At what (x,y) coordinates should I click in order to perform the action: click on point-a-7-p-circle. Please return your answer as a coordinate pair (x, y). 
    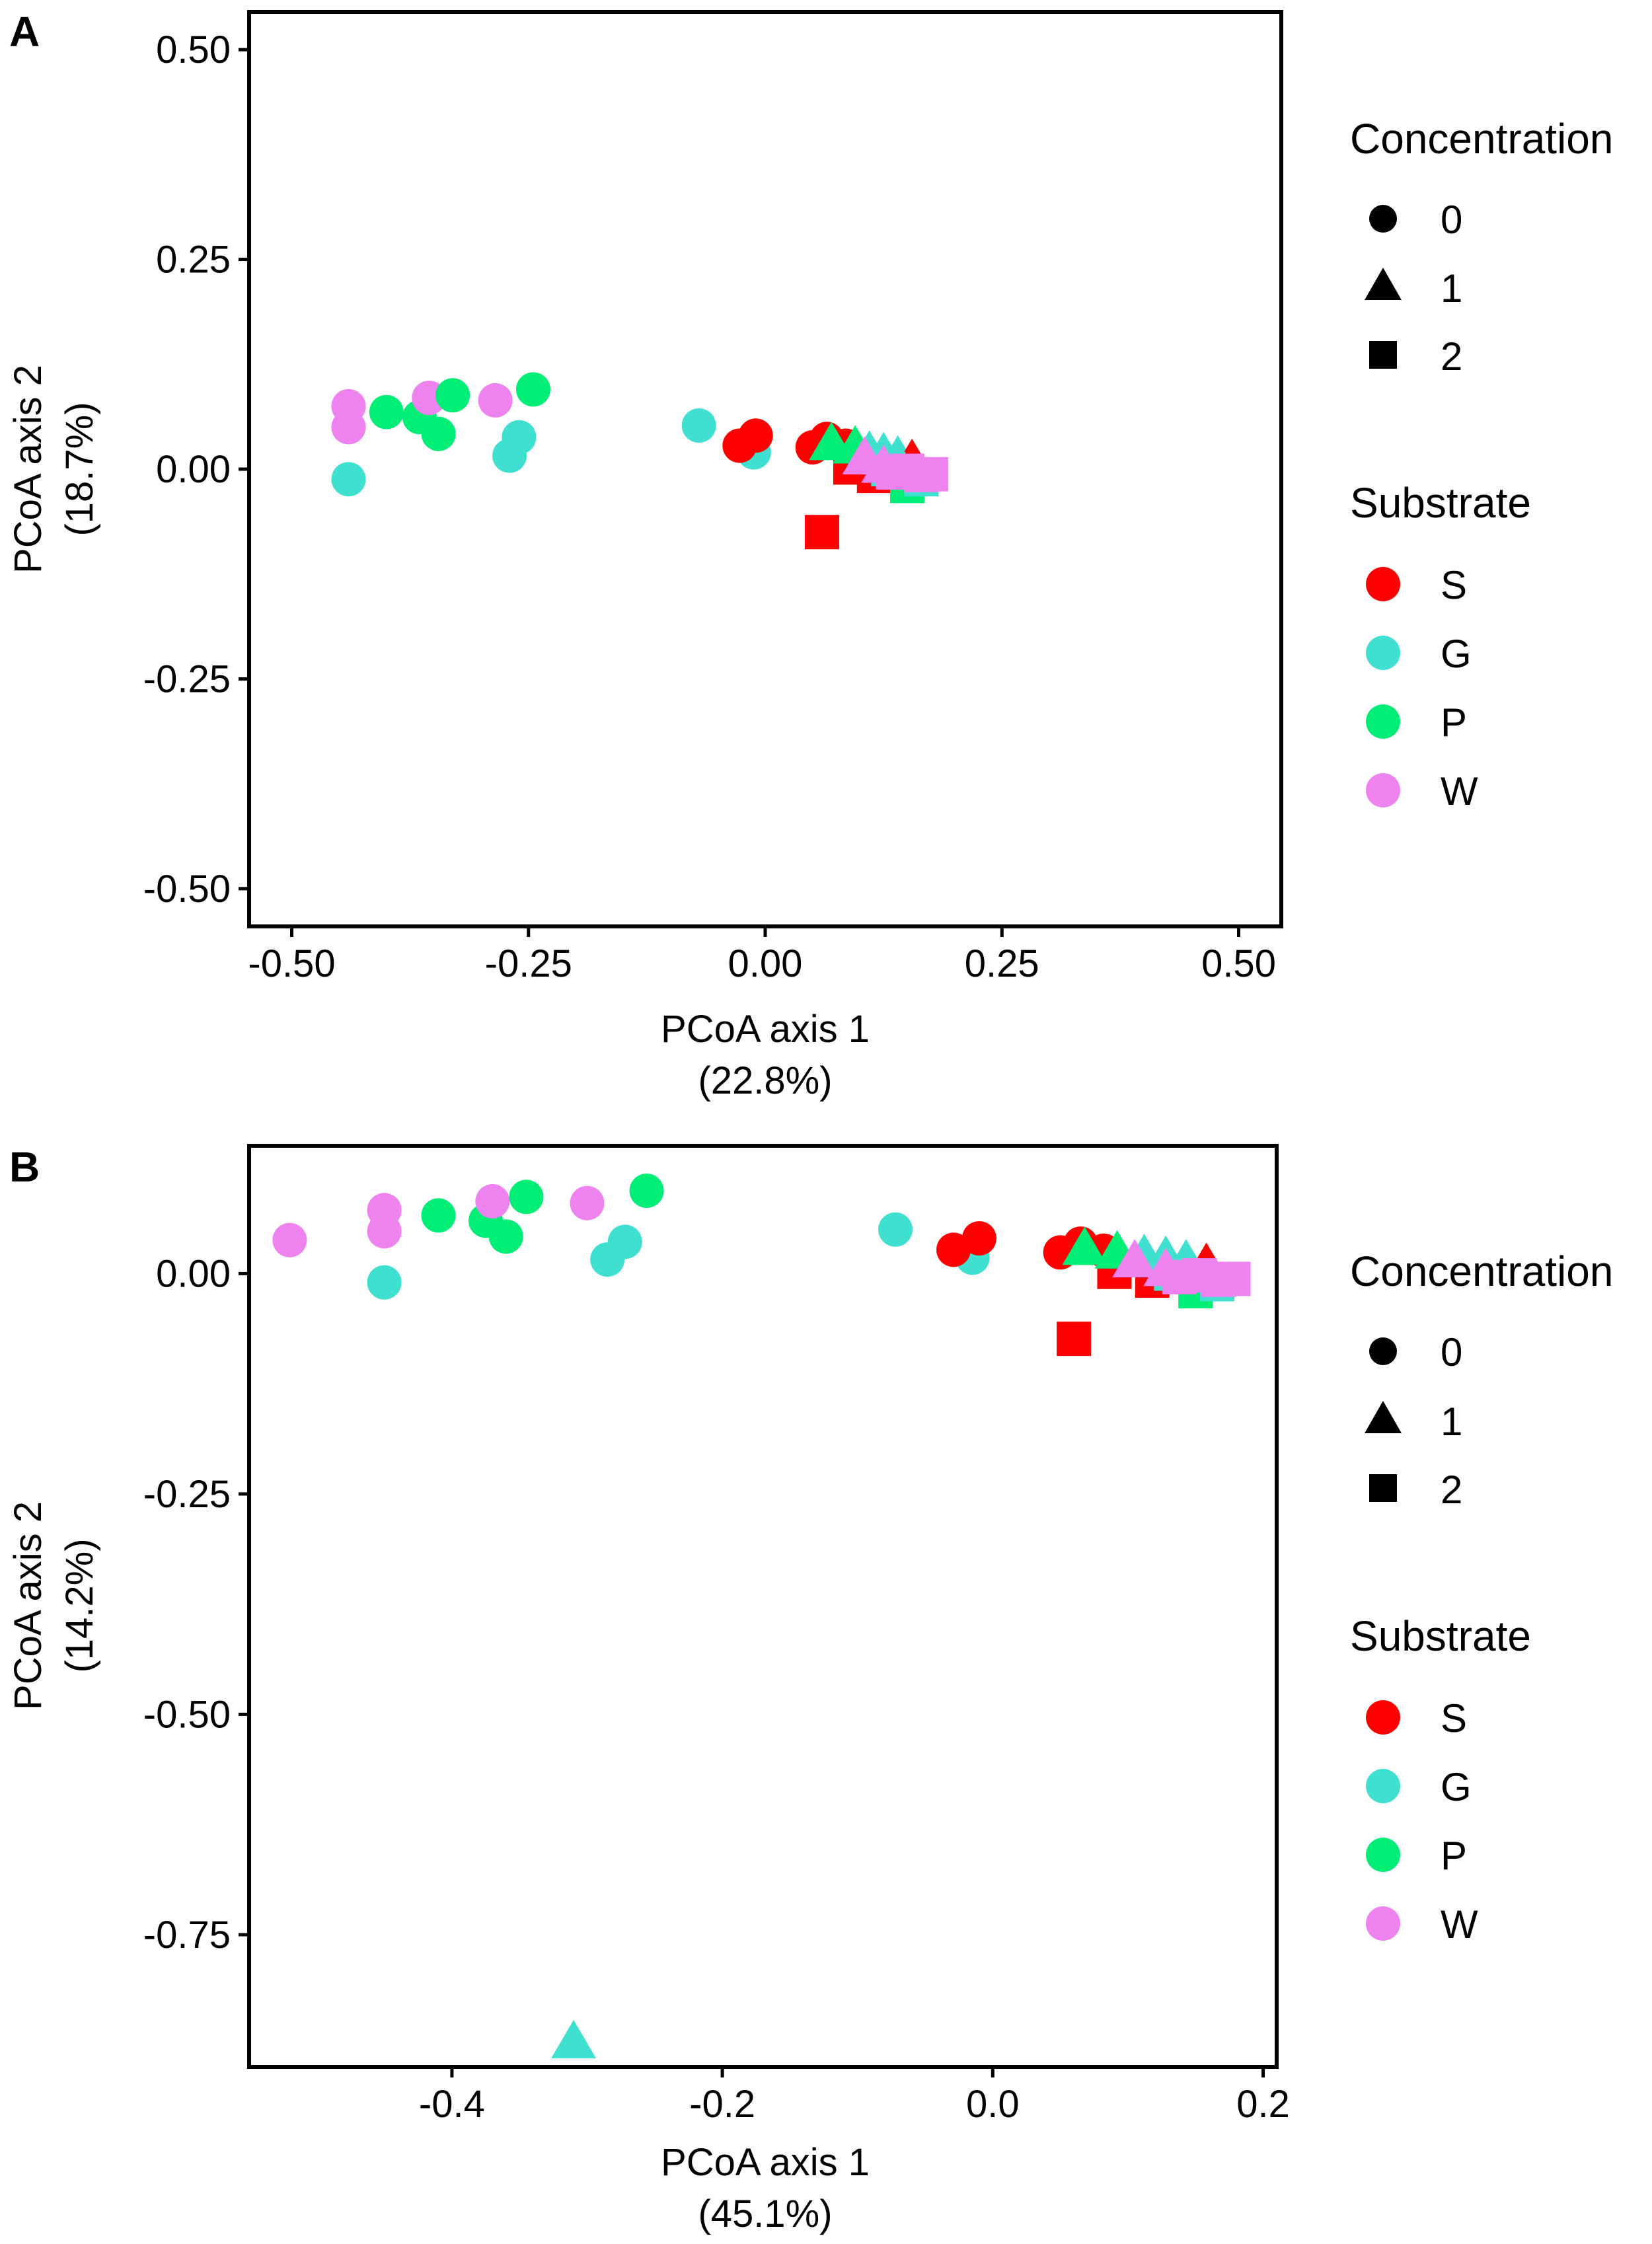
    Looking at the image, I should click on (453, 395).